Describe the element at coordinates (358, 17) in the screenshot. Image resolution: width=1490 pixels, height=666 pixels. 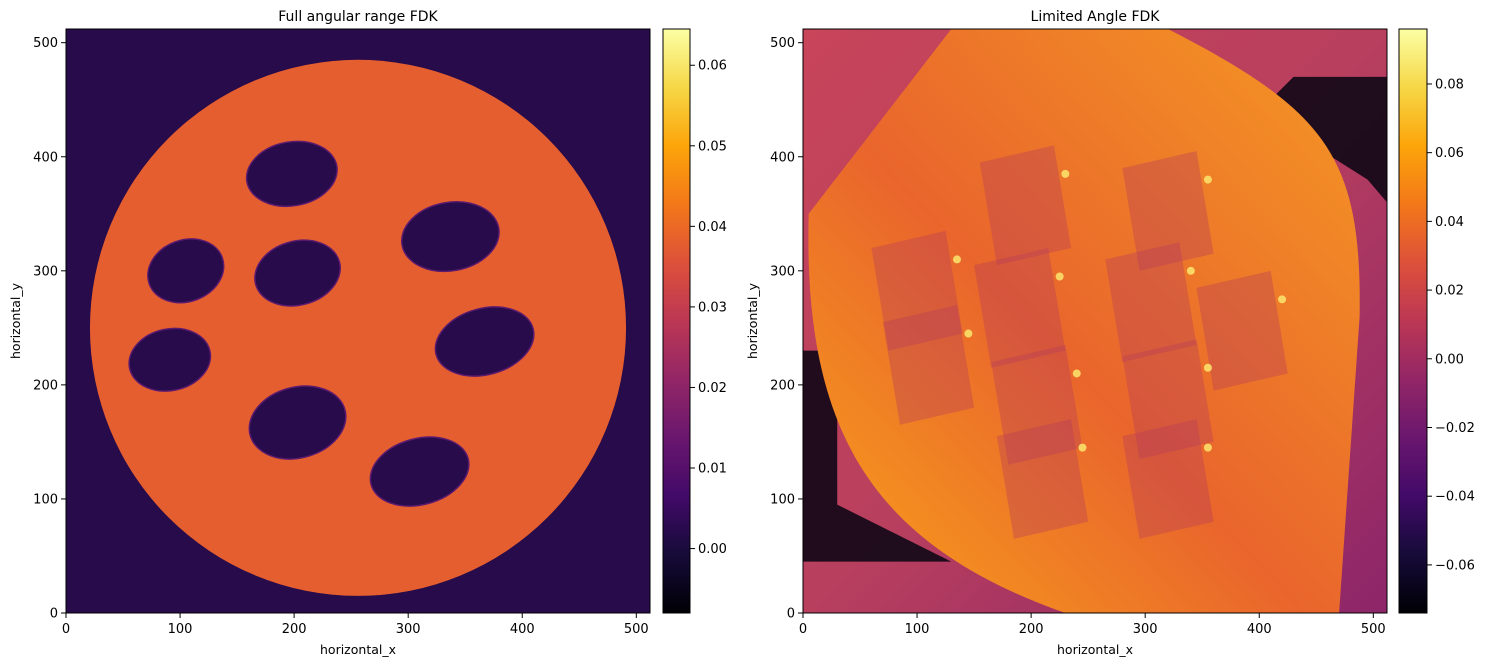
I see `chart-title: Full angular range FDK` at that location.